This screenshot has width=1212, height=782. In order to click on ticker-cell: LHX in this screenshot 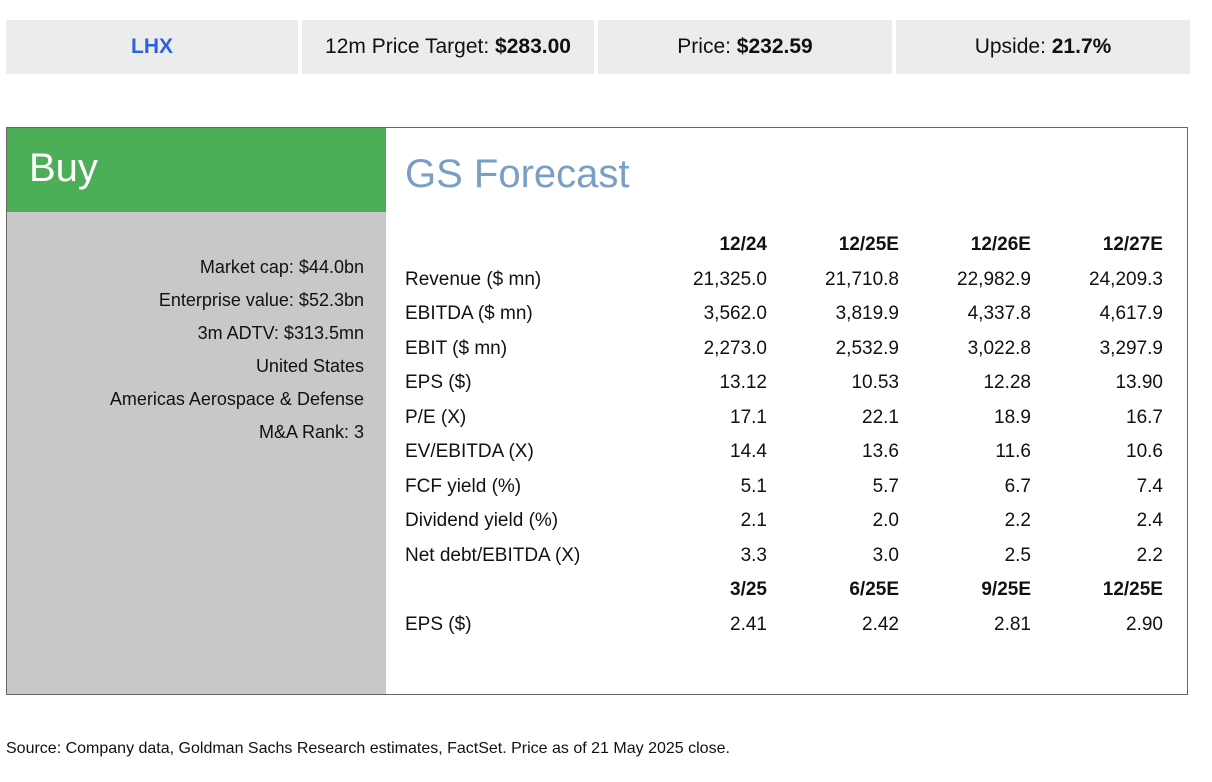, I will do `click(152, 47)`.